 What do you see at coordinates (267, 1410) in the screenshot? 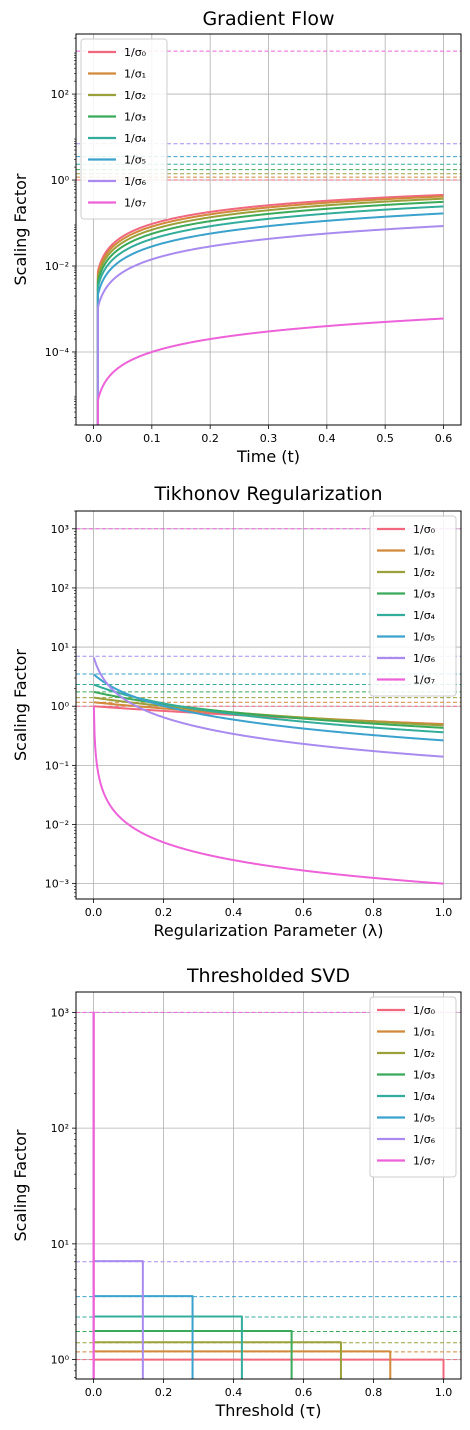
I see `x-axis-label: Threshold (τ)` at bounding box center [267, 1410].